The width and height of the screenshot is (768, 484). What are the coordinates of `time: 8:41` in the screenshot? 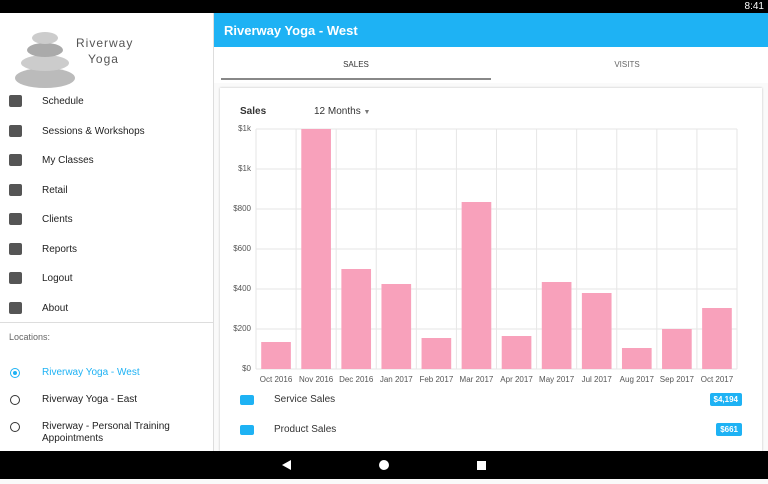 It's located at (754, 6).